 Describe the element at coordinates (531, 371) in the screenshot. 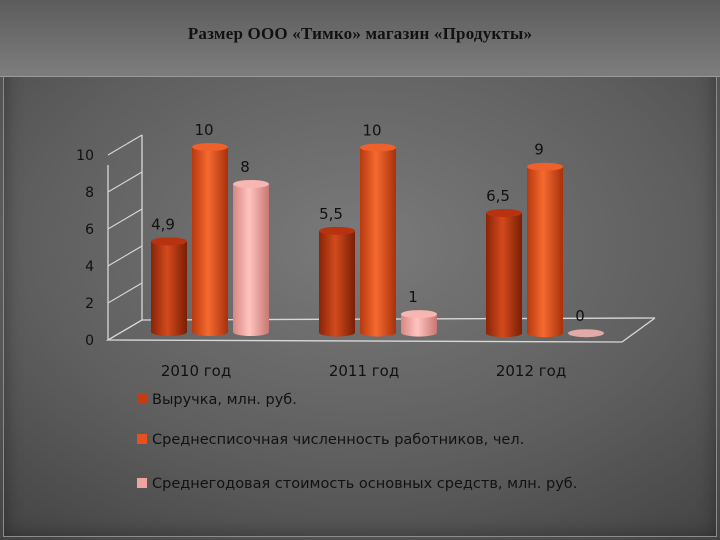

I see `x-category-label: 2012 год` at that location.